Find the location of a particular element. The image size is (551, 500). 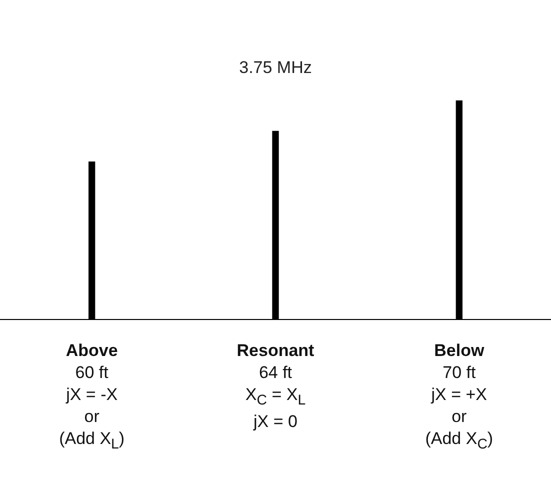

x-tick-label: Below 70 ft jX = +X or (Add X$_{C}$) is located at coordinates (459, 397).